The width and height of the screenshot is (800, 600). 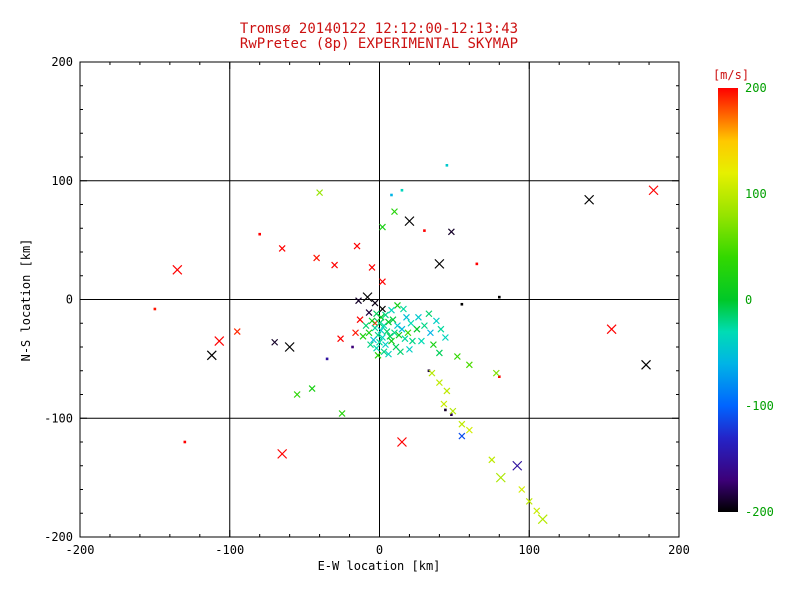 What do you see at coordinates (62, 62) in the screenshot?
I see `y-tick-label: 200` at bounding box center [62, 62].